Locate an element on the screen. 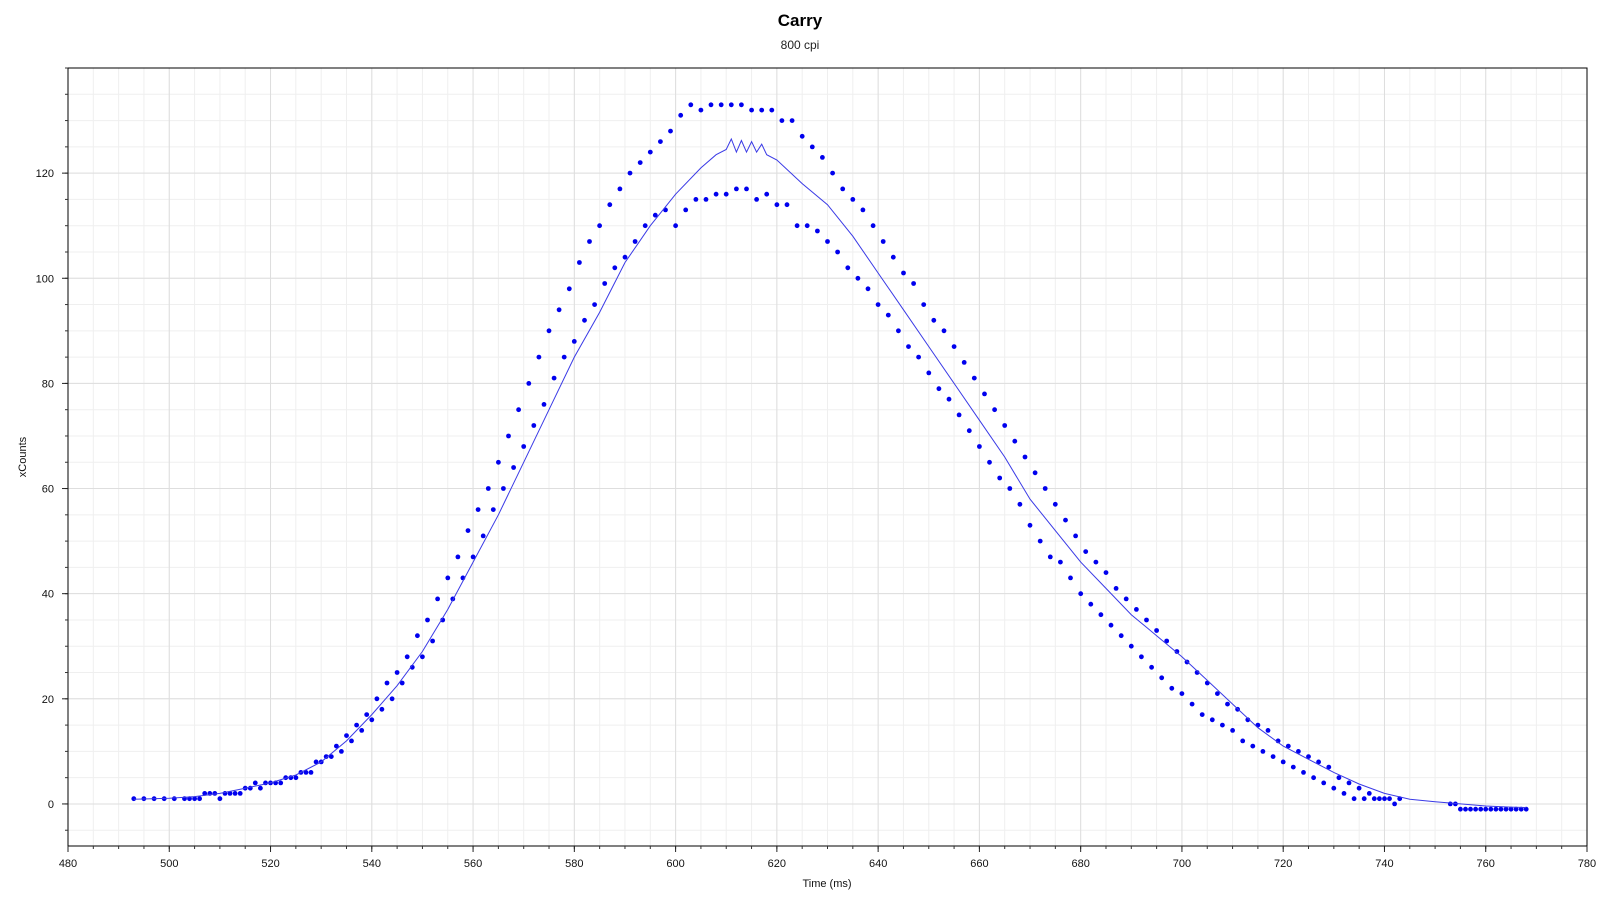  x-tick-label: 540 is located at coordinates (372, 864).